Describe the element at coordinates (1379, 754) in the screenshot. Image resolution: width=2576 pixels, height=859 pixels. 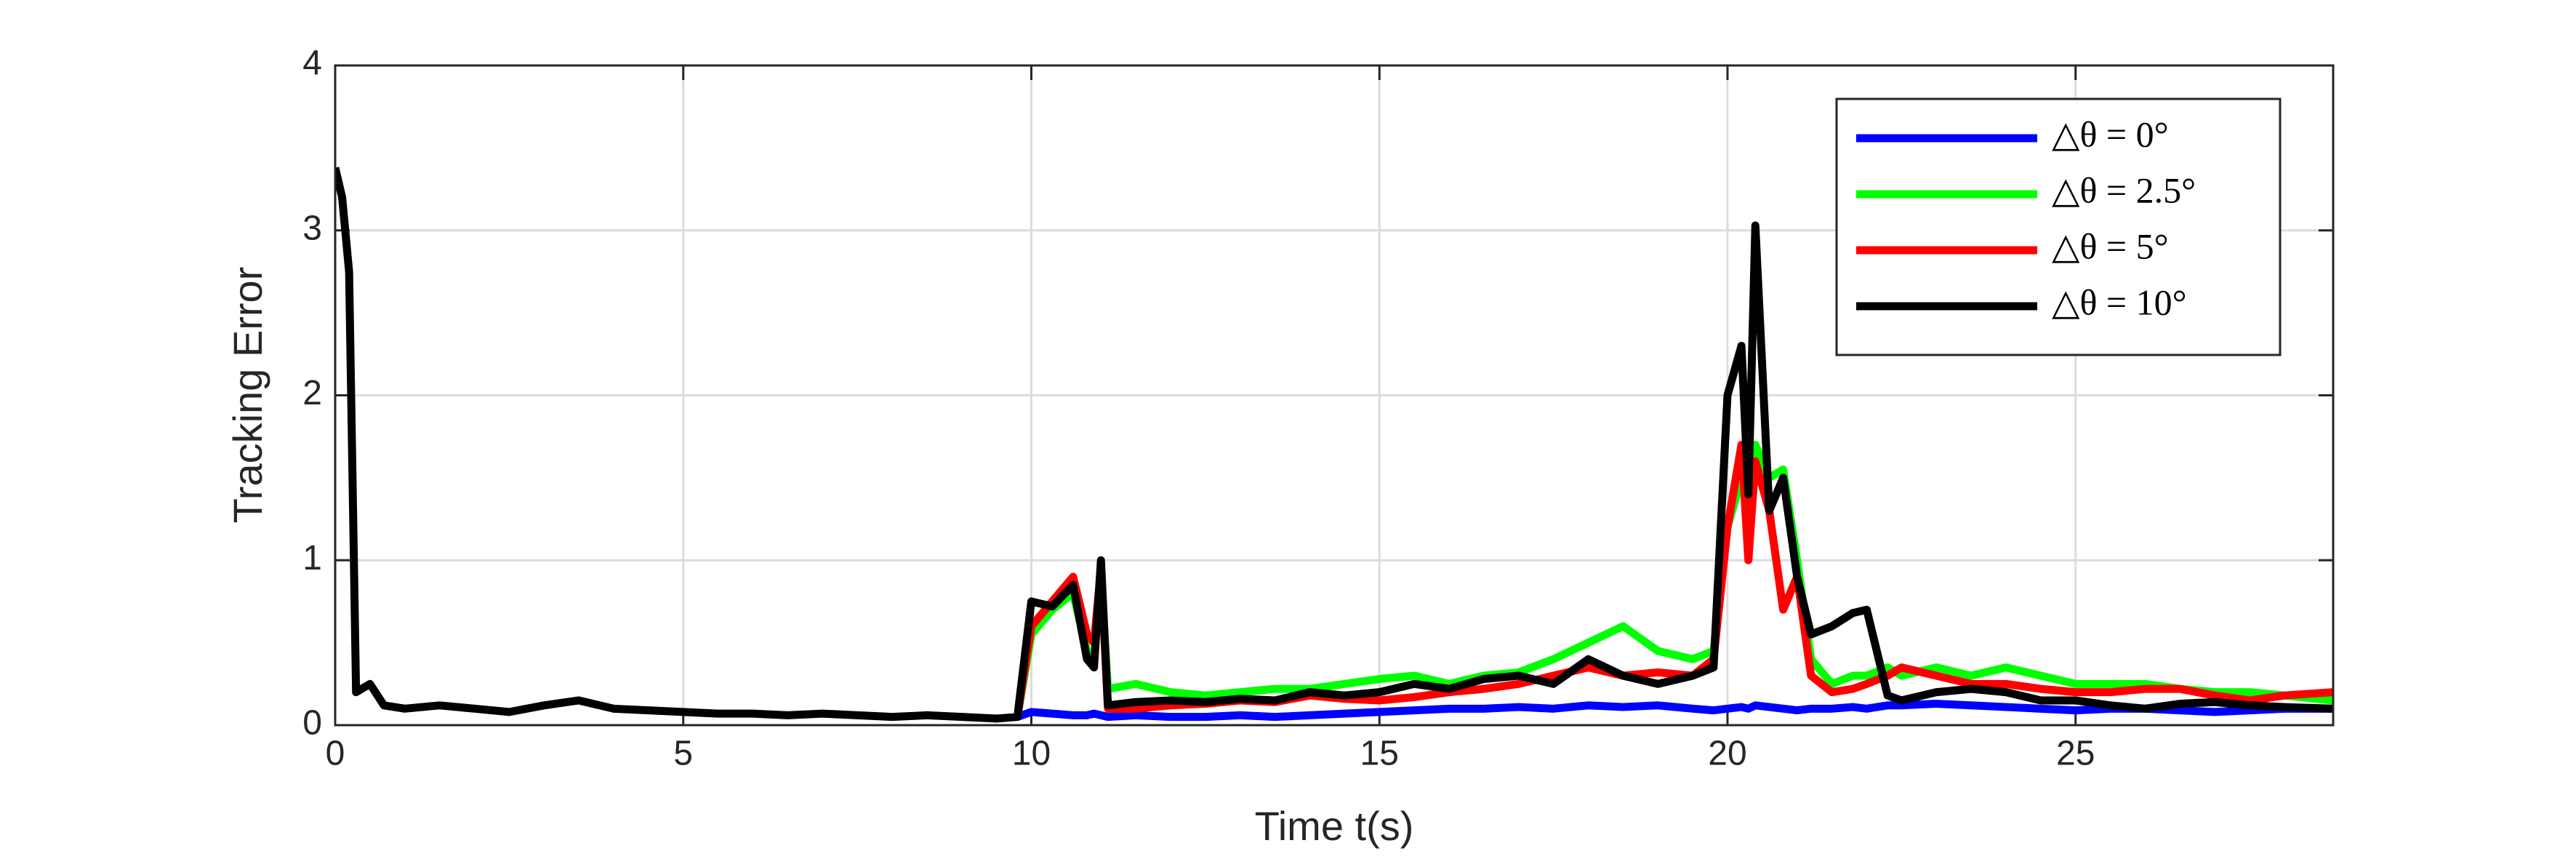
I see `x-tick-label: 15` at that location.